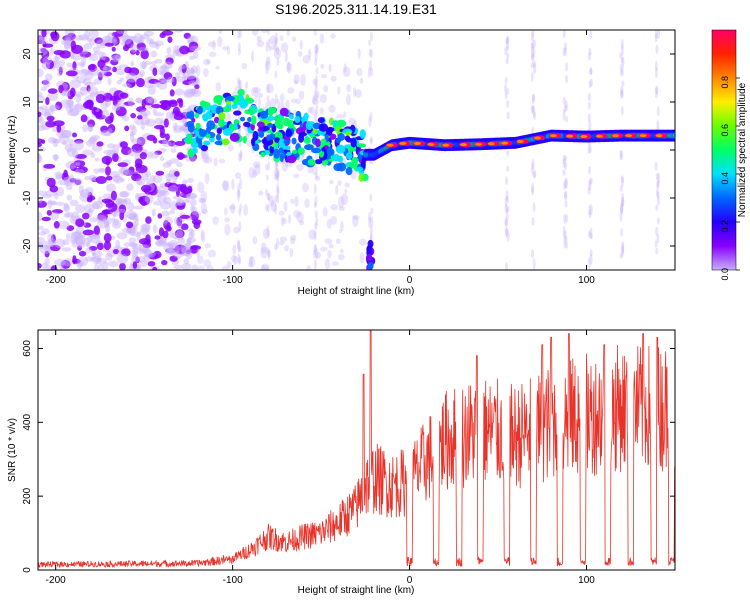 The height and width of the screenshot is (600, 750). I want to click on y-tick-label: -10, so click(27, 197).